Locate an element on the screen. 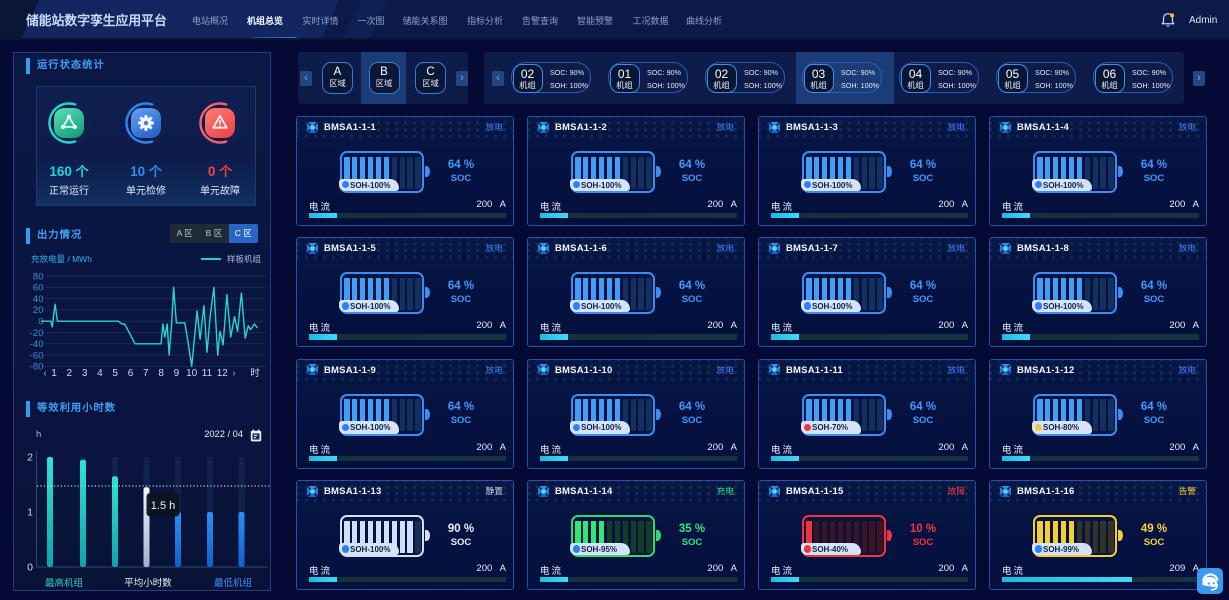 The width and height of the screenshot is (1229, 600). svg-text: 最低机组 is located at coordinates (233, 583).